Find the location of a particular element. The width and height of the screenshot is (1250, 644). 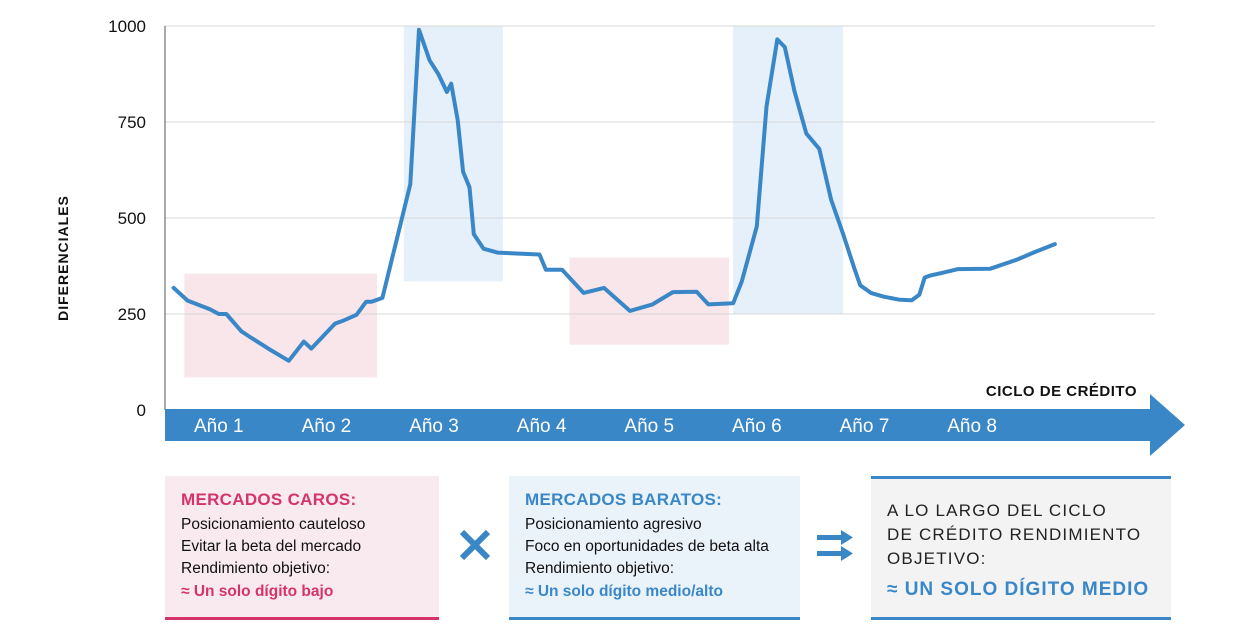

y-axis-label: DIFERENCIALES is located at coordinates (63, 258).